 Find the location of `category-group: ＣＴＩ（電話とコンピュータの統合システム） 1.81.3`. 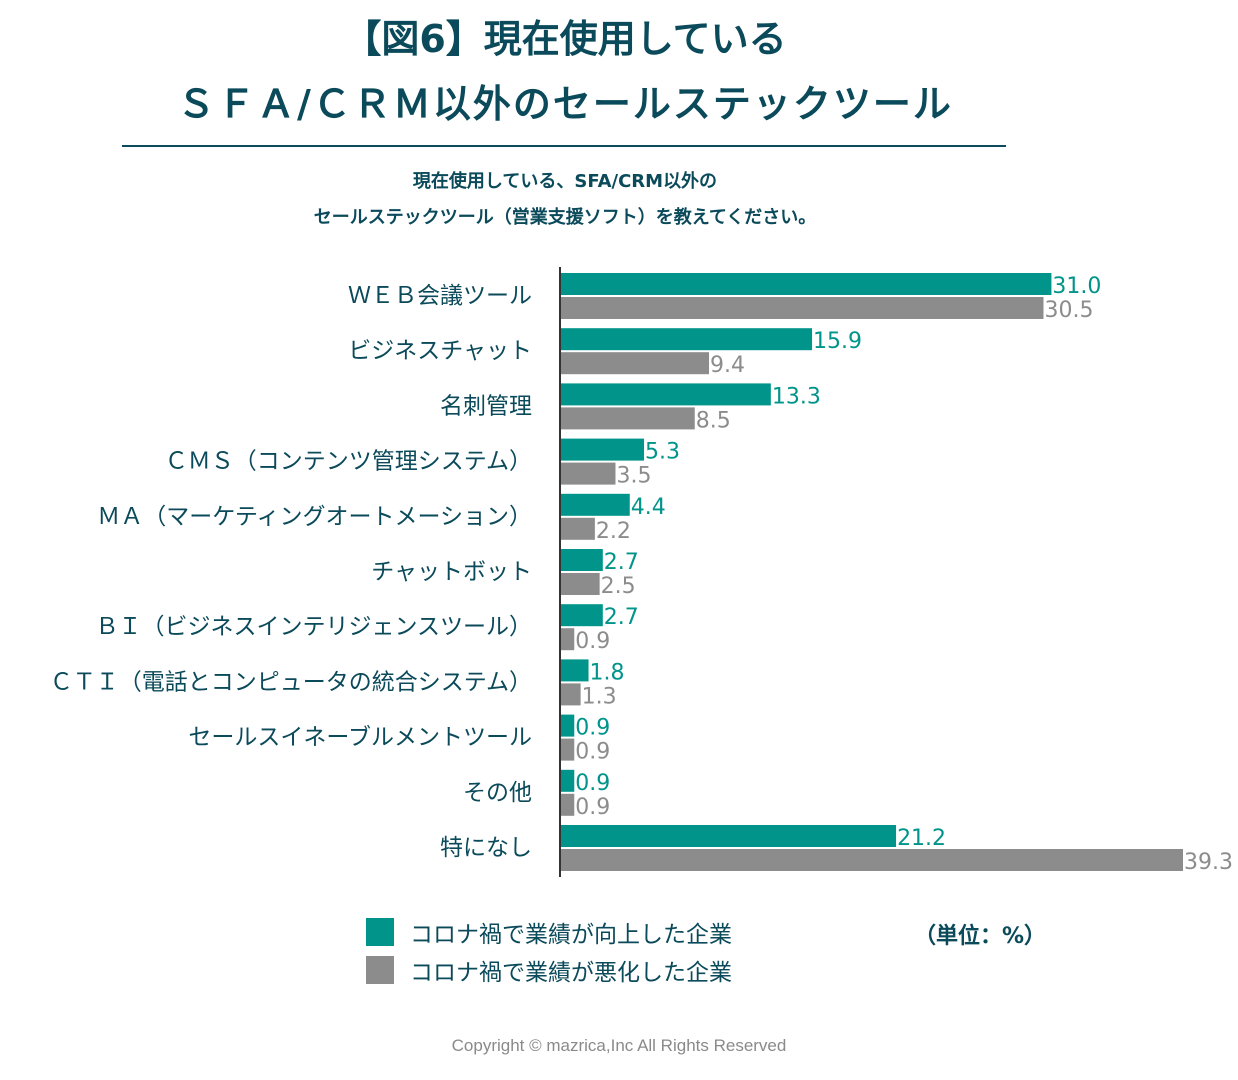

category-group: ＣＴＩ（電話とコンピュータの統合システム） 1.81.3 is located at coordinates (337, 684).